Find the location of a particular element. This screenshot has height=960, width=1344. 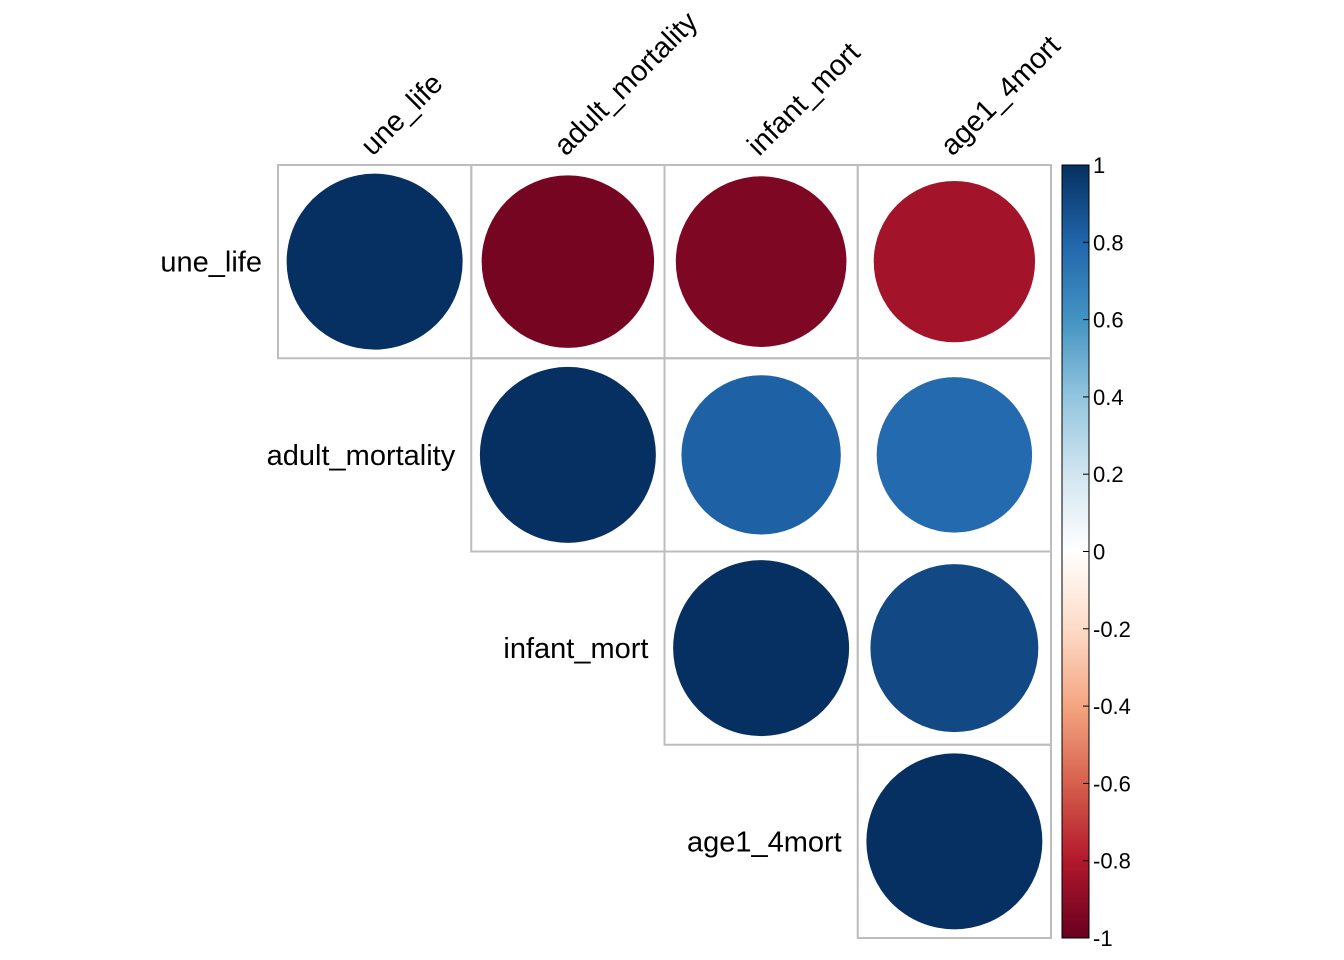

column-label: adult_mortality is located at coordinates (626, 84).